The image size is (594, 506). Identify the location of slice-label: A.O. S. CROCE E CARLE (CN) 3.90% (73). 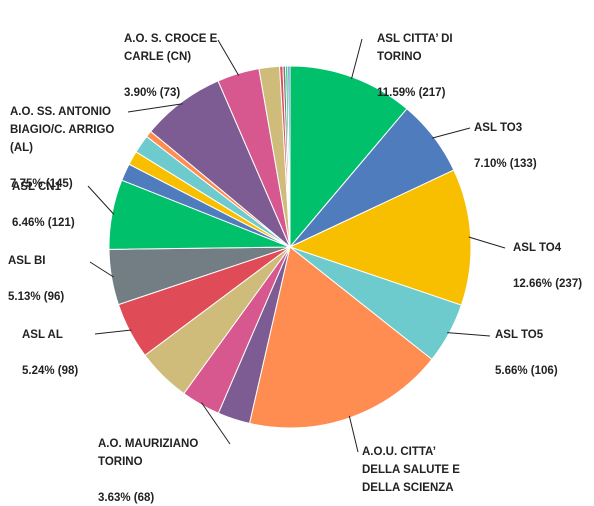
(171, 66).